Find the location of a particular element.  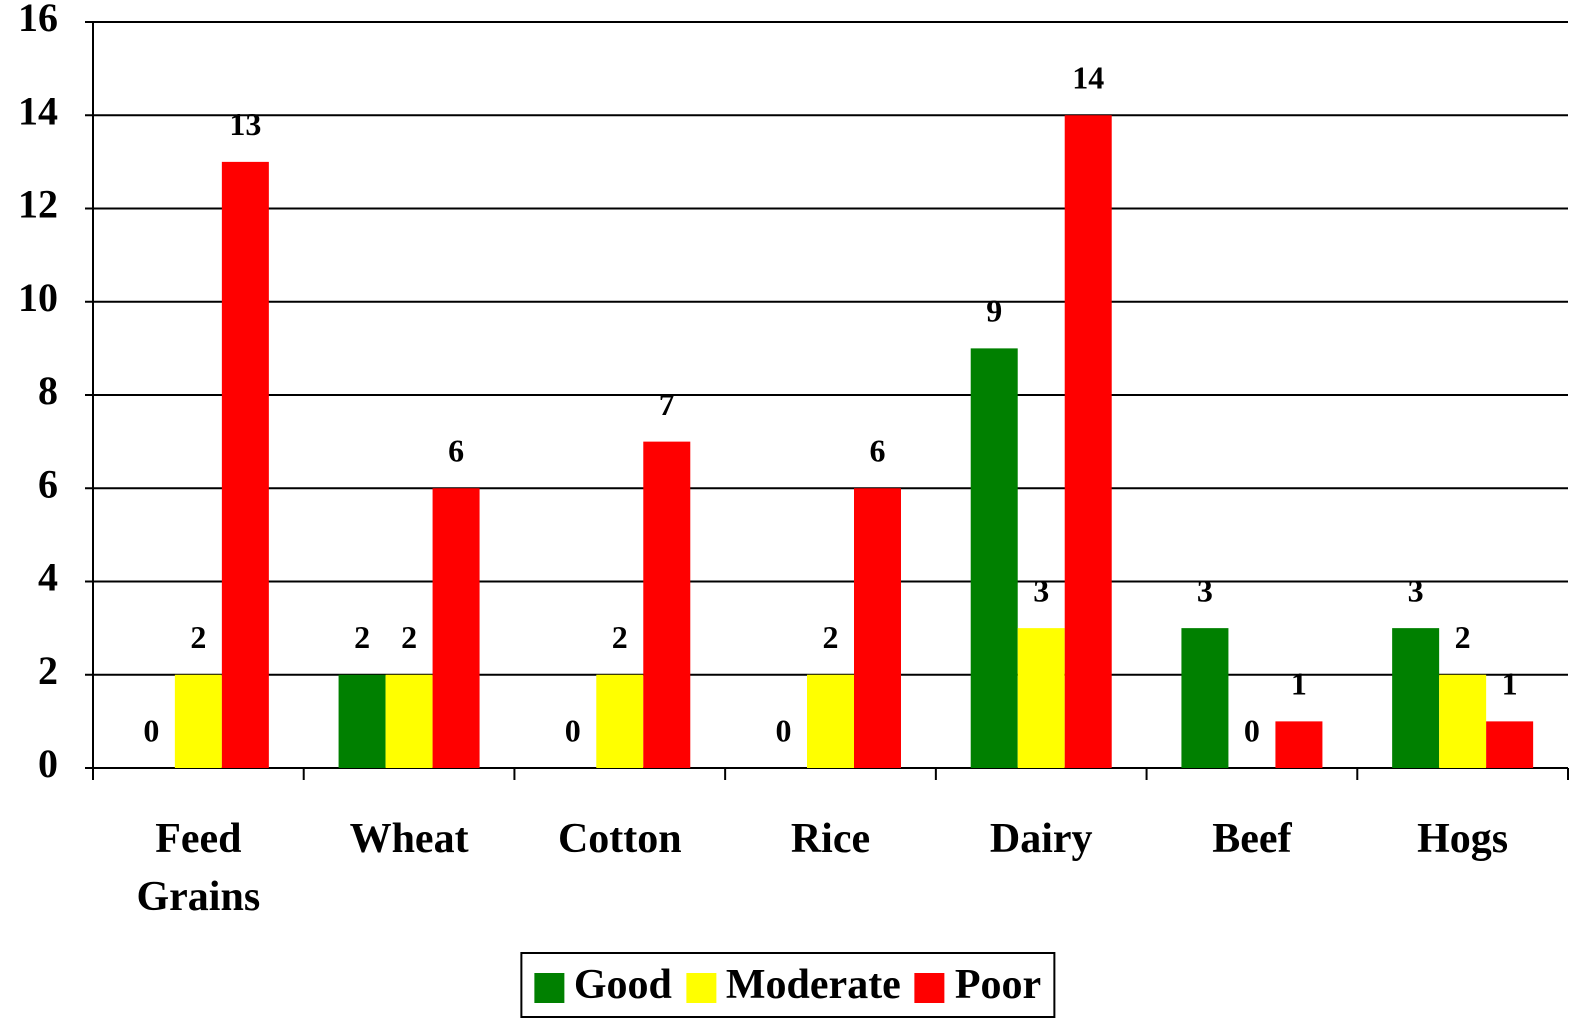

legend-label: Moderate is located at coordinates (813, 985).